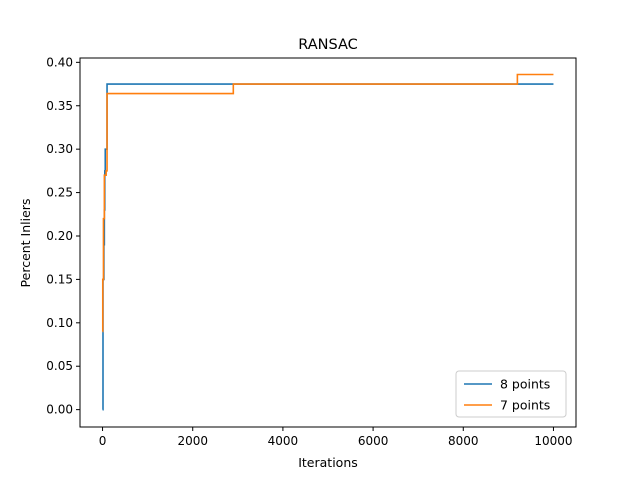 The width and height of the screenshot is (640, 480). I want to click on x-tick-label: 4000, so click(283, 441).